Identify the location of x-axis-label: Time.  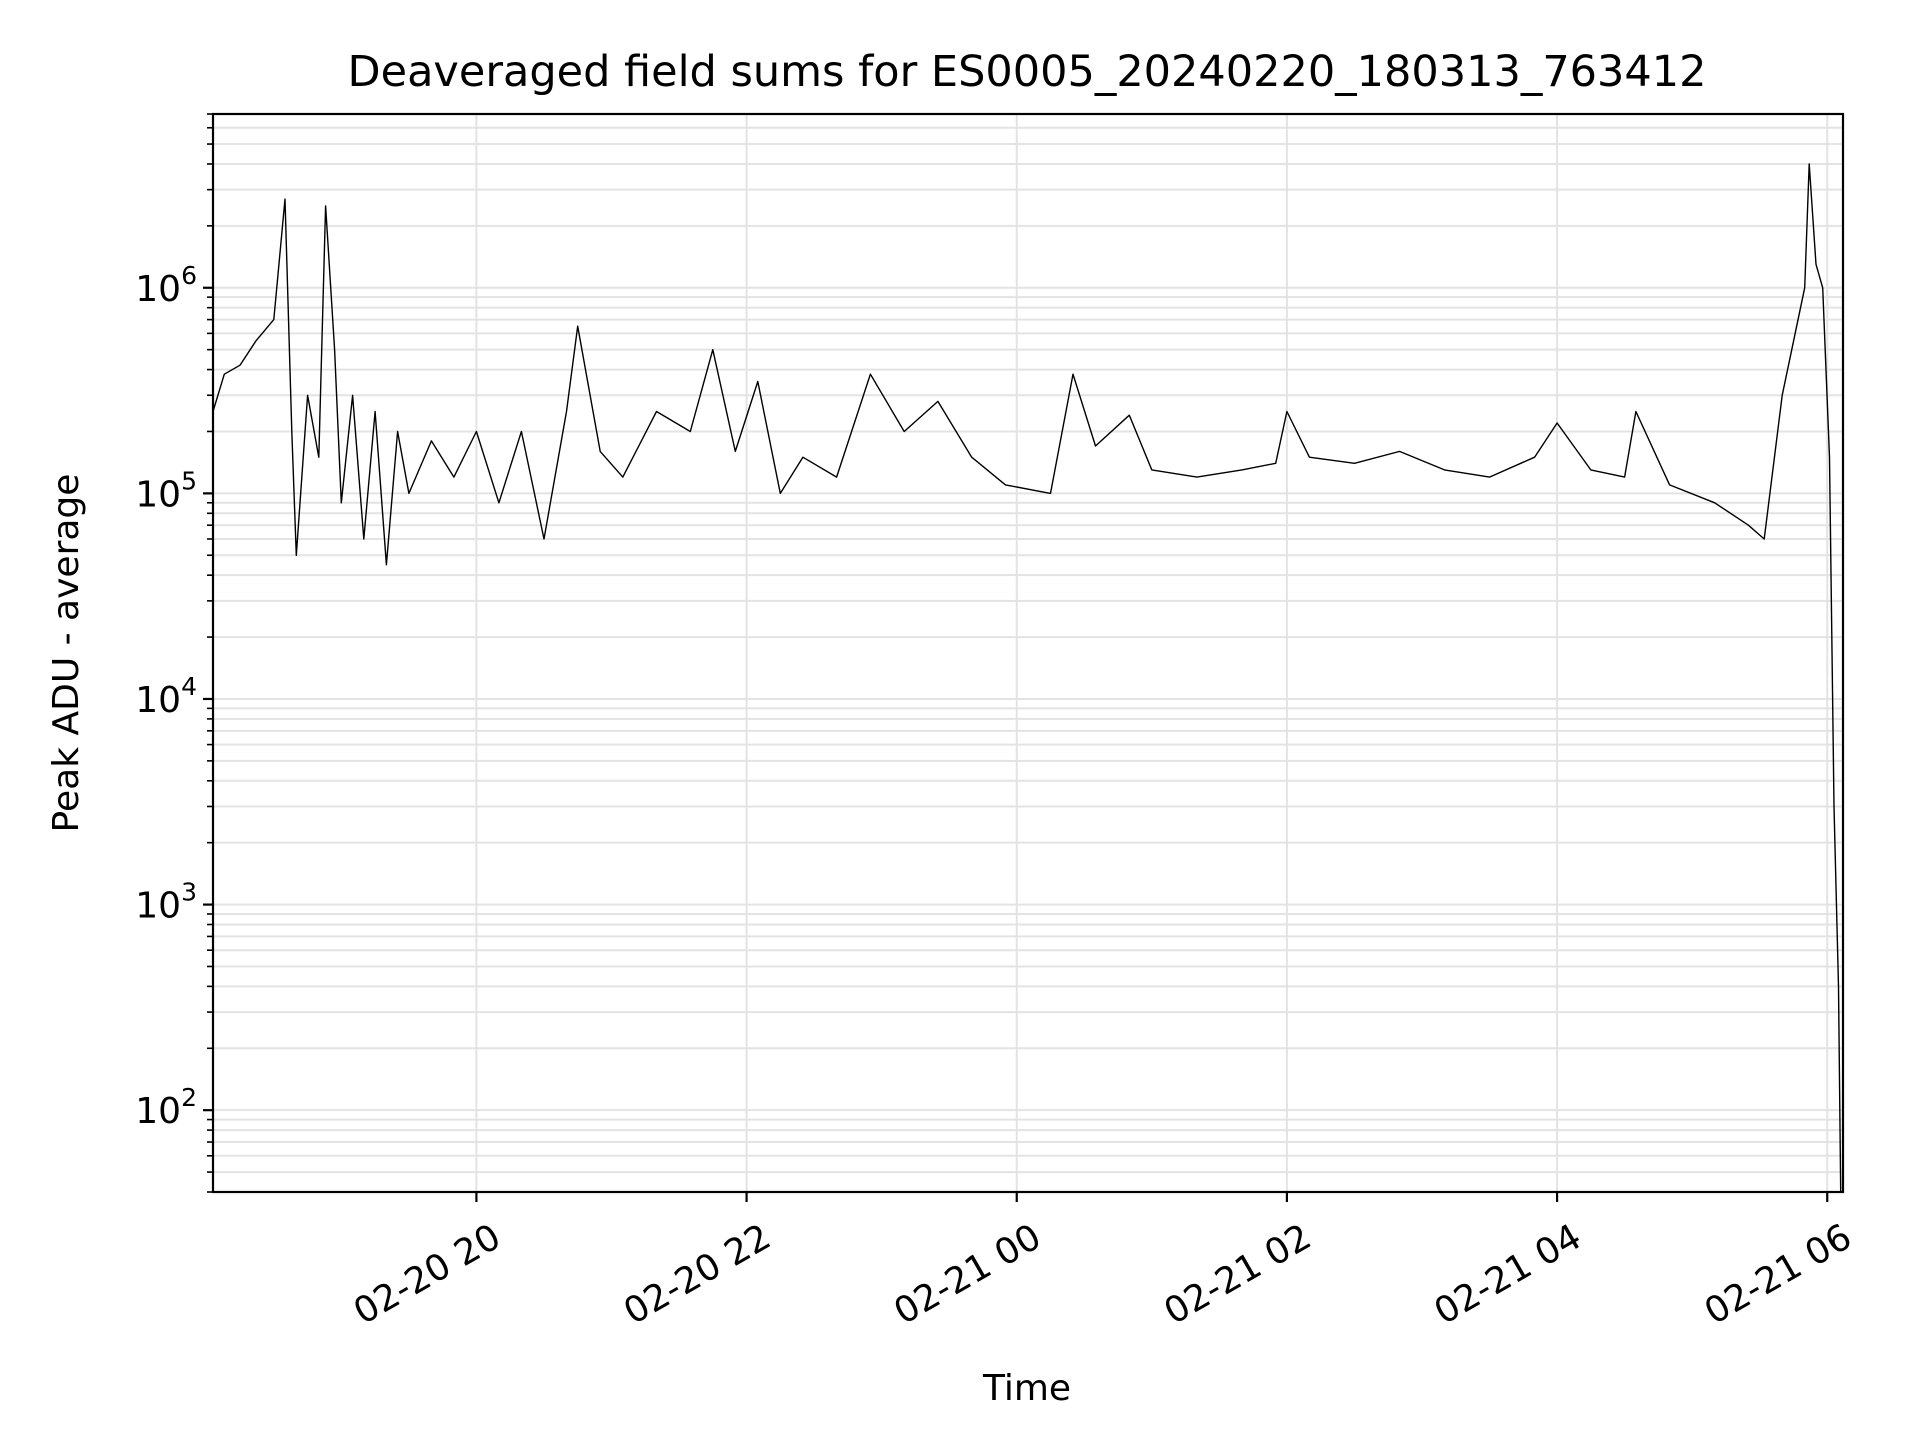
(1026, 1388).